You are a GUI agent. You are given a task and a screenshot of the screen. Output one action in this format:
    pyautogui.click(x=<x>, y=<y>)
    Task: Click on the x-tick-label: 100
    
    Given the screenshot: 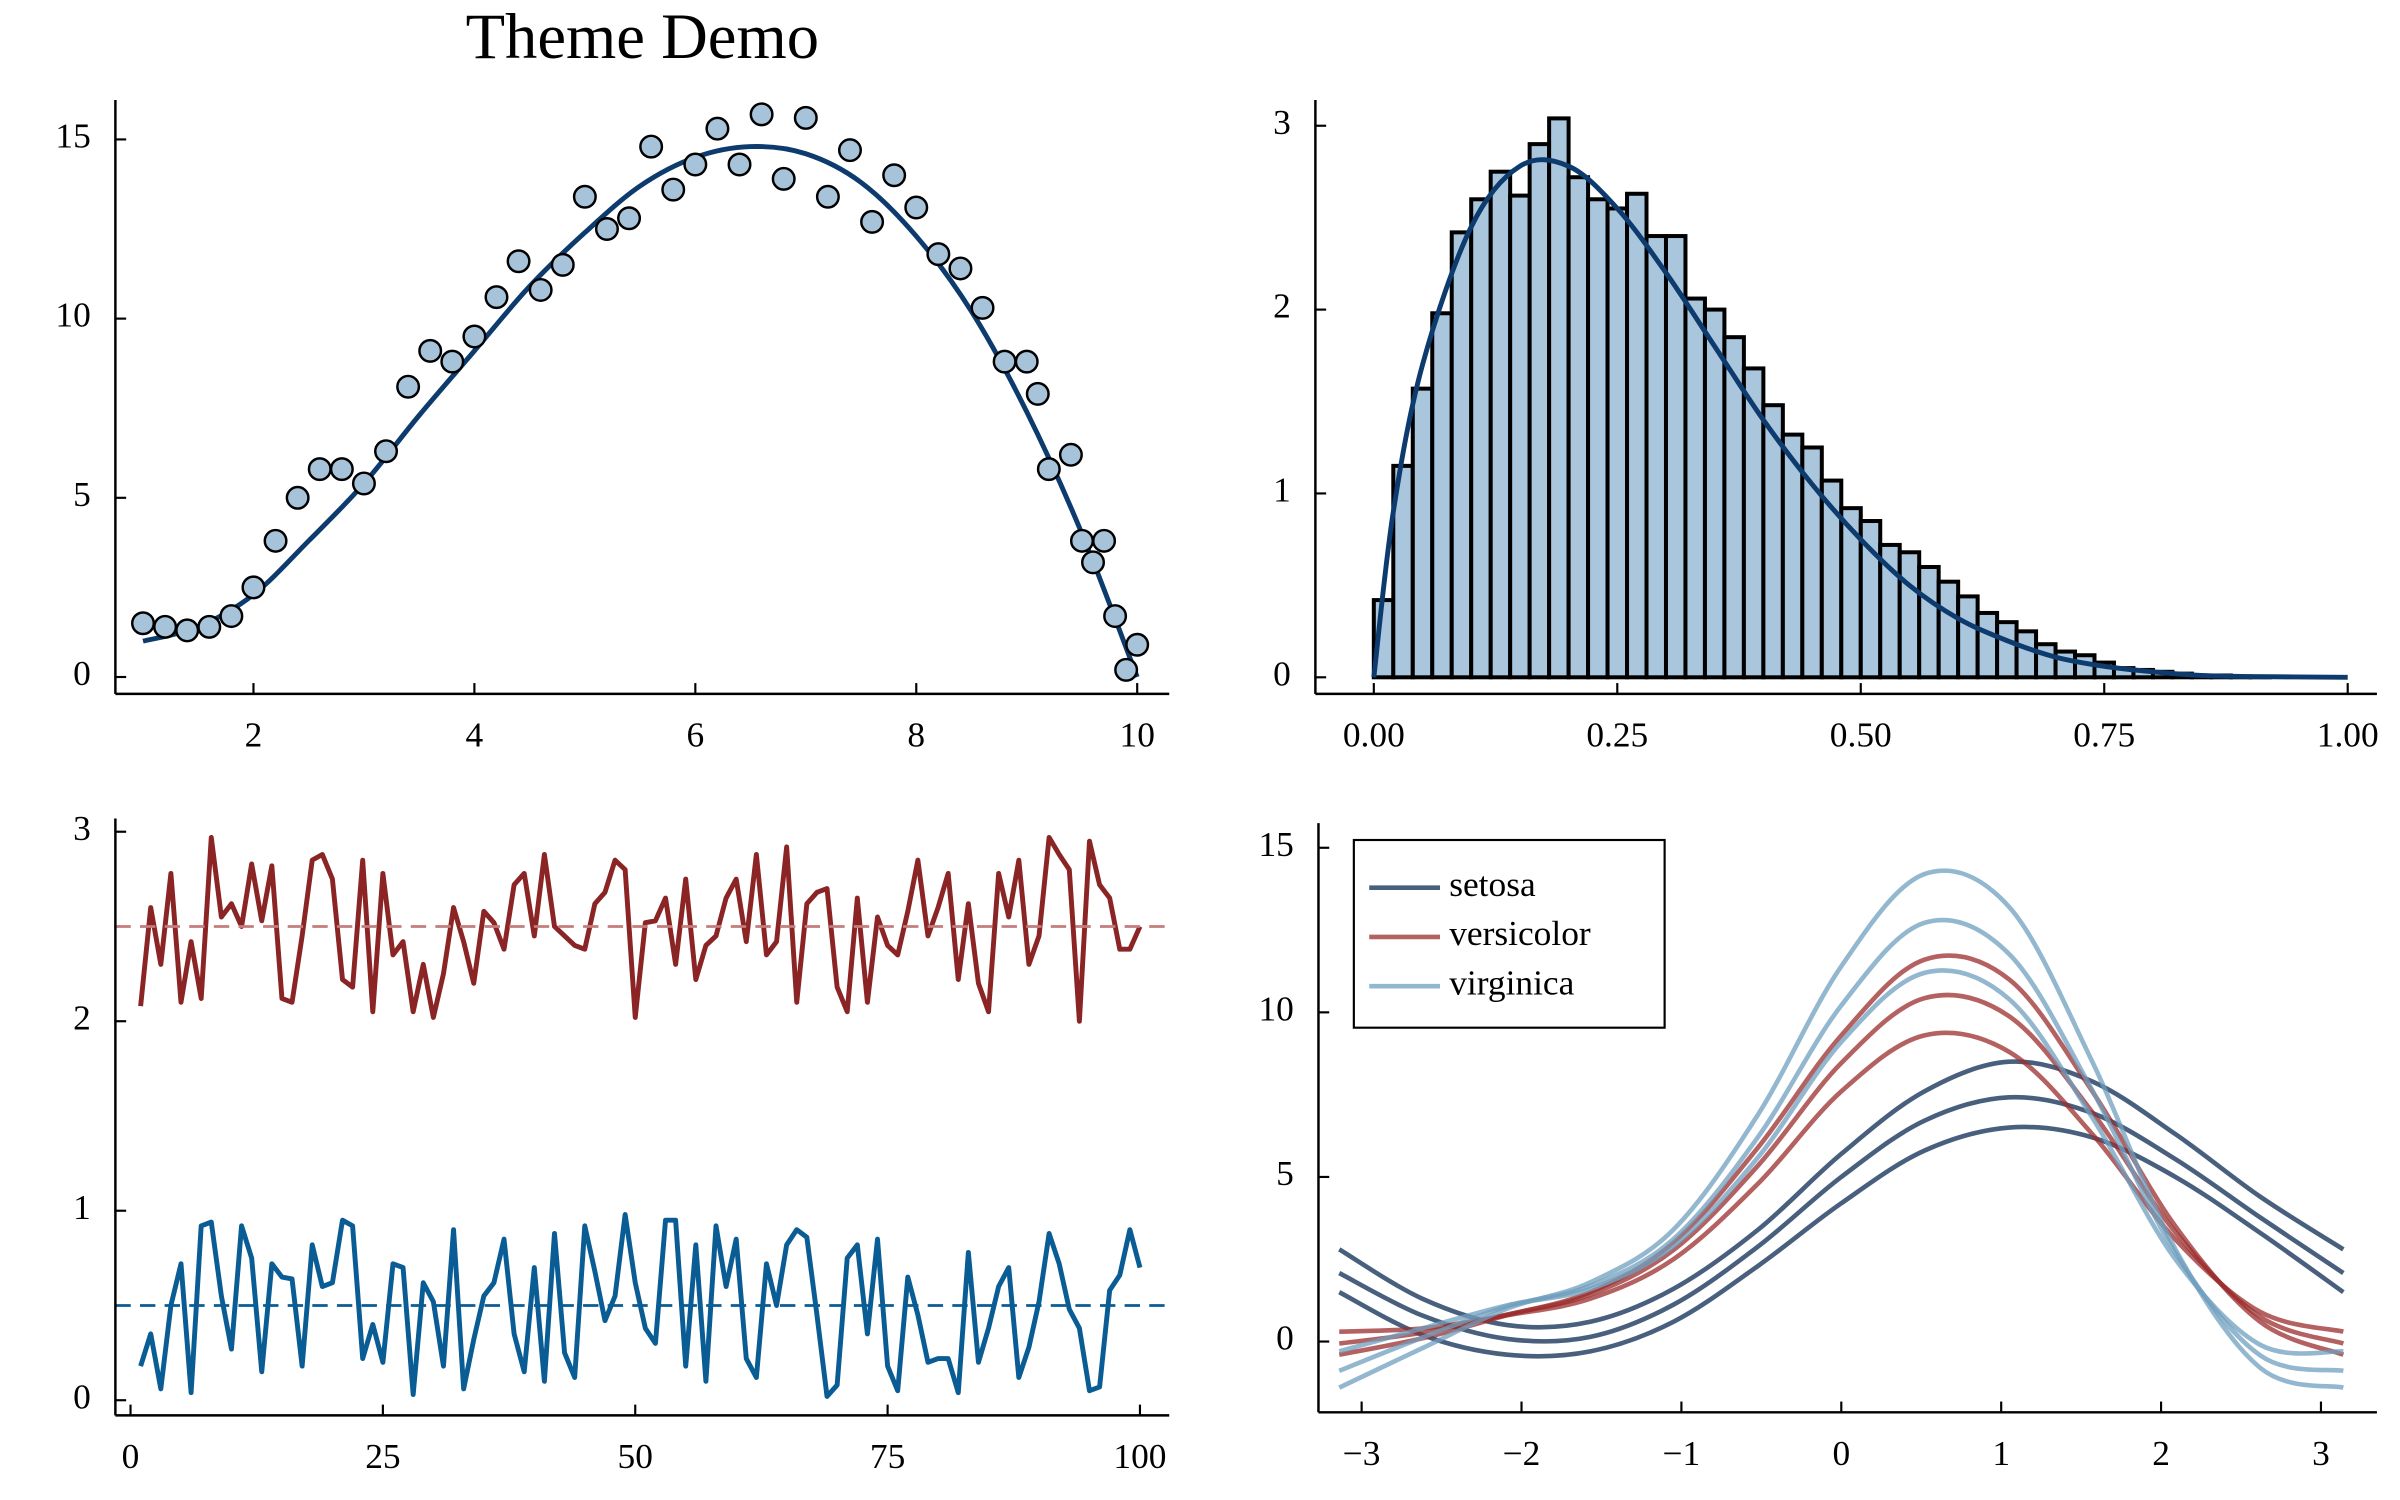 What is the action you would take?
    pyautogui.click(x=1139, y=1456)
    